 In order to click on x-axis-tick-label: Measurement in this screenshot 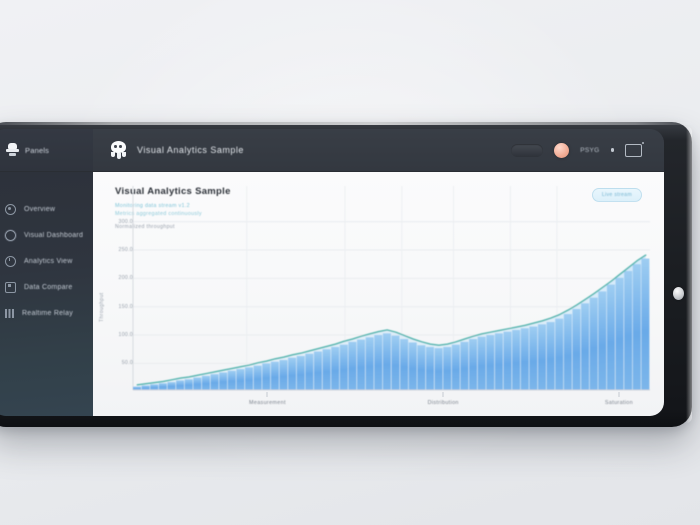, I will do `click(267, 403)`.